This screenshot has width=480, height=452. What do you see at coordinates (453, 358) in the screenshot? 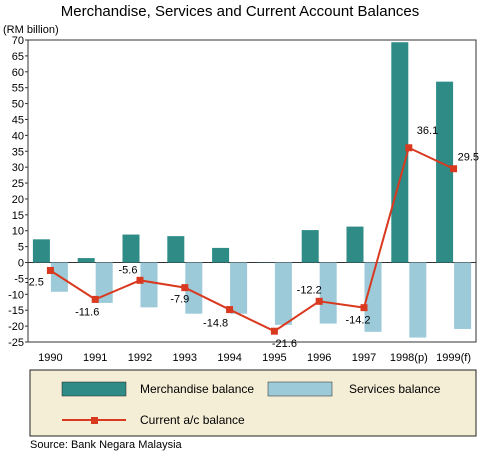
I see `x-tick-label: 1999(f)` at bounding box center [453, 358].